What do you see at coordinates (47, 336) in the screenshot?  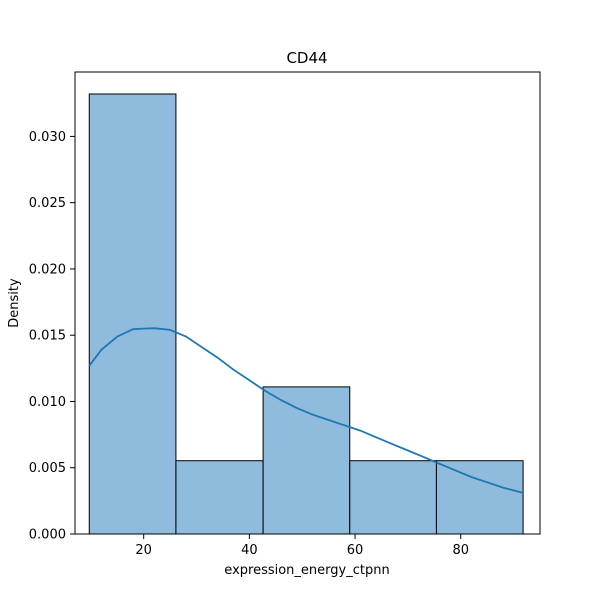 I see `y-tick-label: 0.015` at bounding box center [47, 336].